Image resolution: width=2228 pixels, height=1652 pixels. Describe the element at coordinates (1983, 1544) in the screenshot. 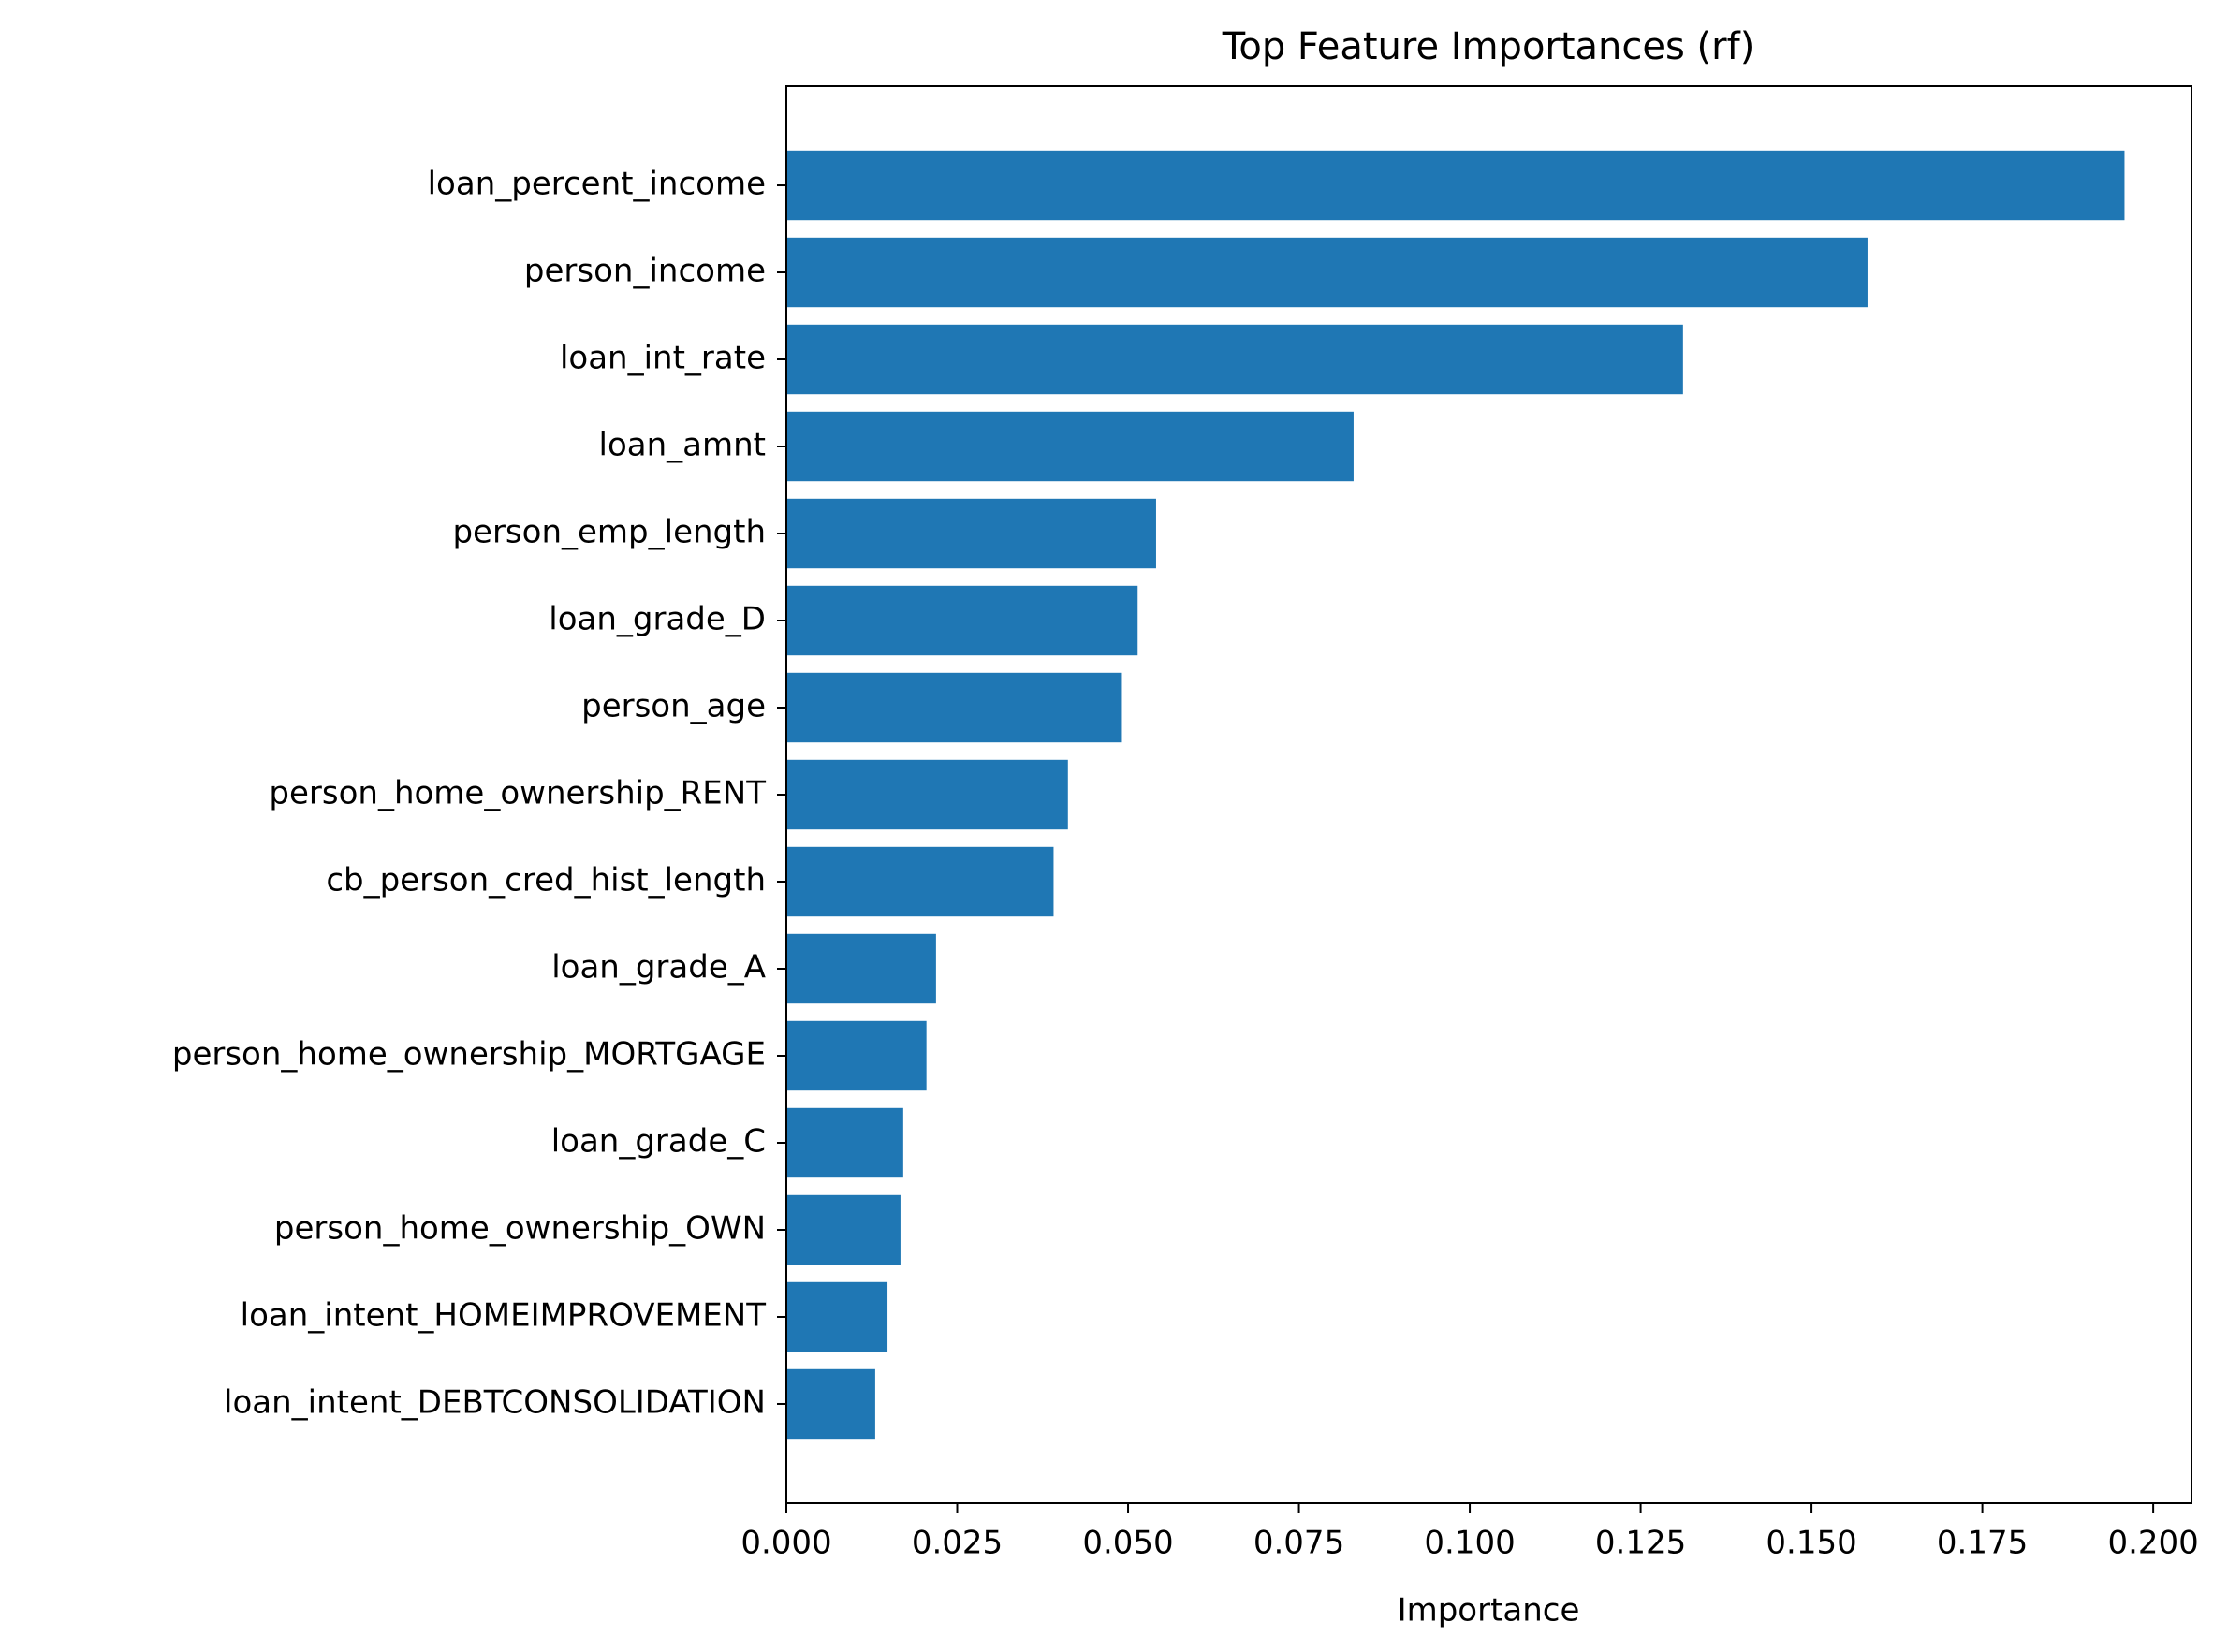

I see `x-tick-label: 0.175` at that location.